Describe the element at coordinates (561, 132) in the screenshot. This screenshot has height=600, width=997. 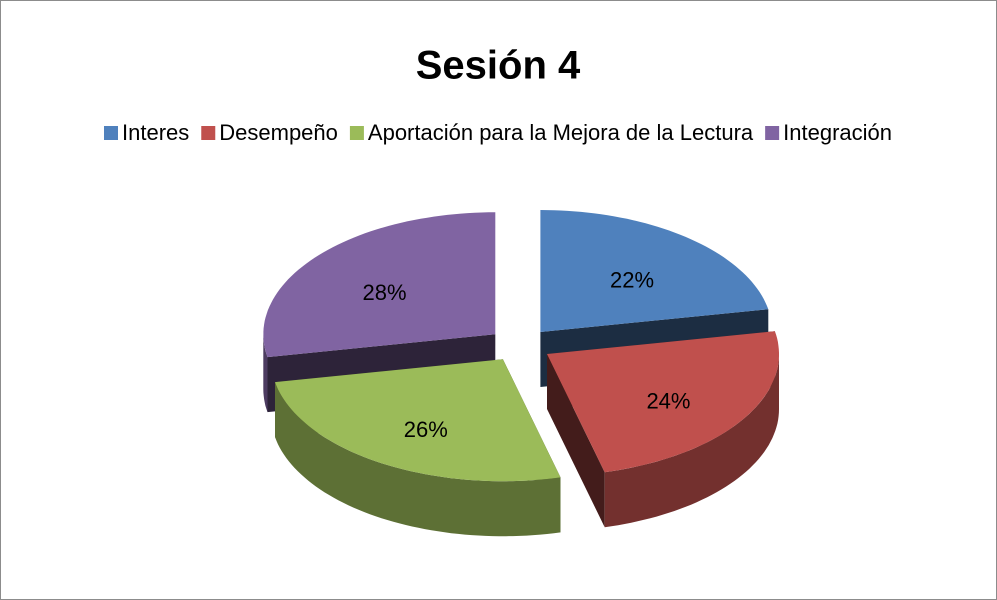
I see `legend-label: Aportación para la Mejora de la Lectura` at that location.